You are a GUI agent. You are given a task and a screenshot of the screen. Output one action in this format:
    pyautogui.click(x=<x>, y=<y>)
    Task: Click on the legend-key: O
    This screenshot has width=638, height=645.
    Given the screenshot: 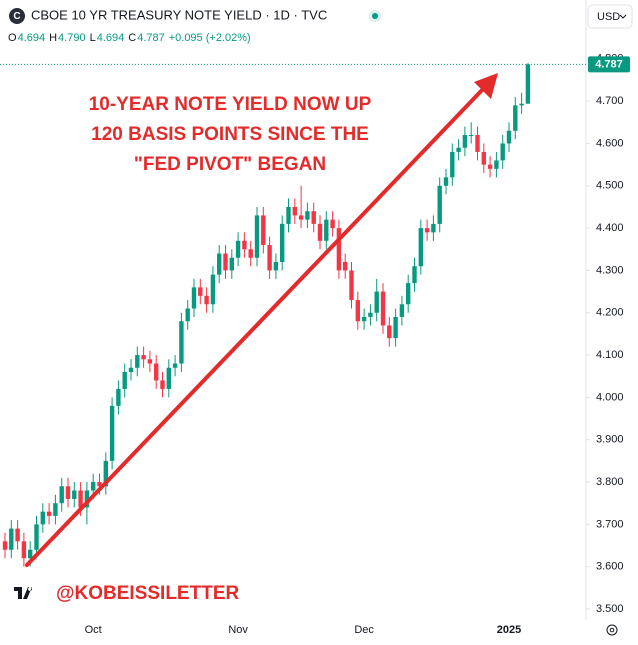 What is the action you would take?
    pyautogui.click(x=12, y=38)
    